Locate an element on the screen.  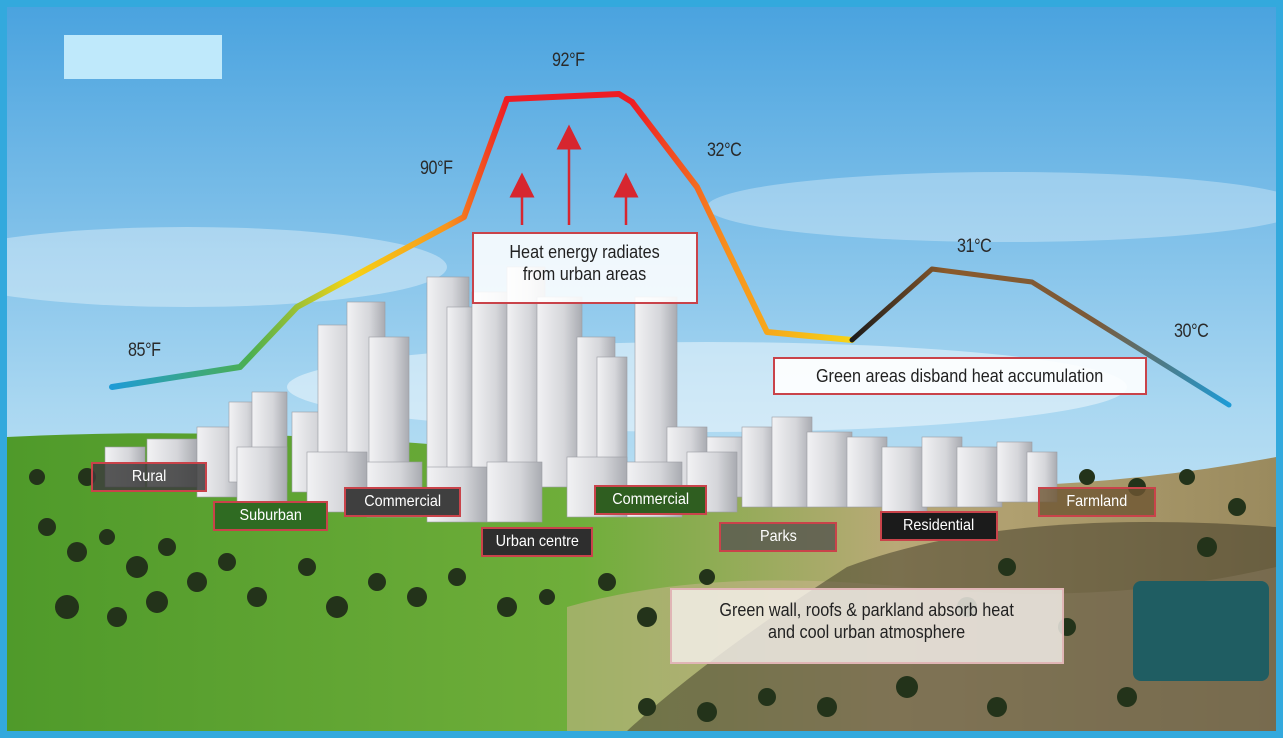
zone-label-suburban-text: Suburban is located at coordinates (270, 515).